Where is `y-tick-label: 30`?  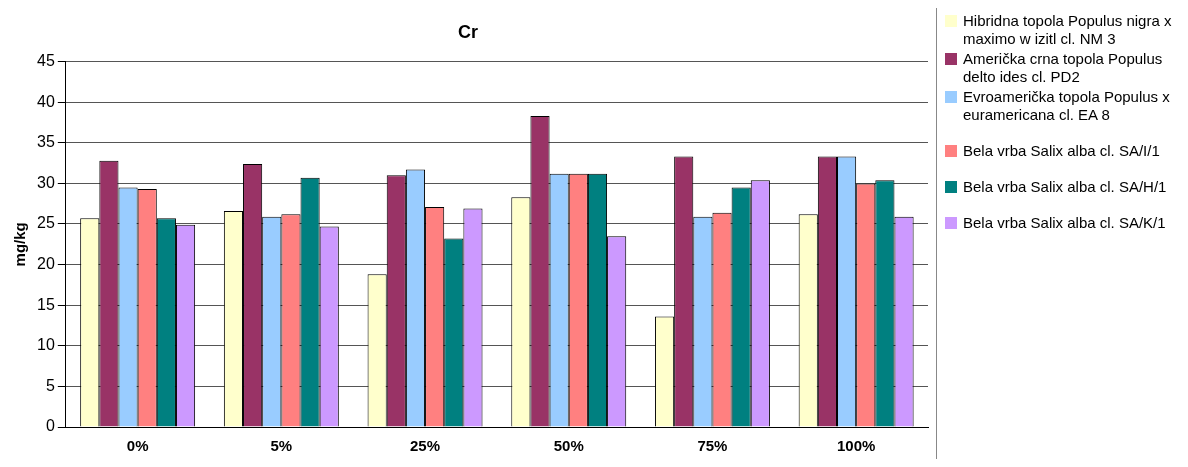
y-tick-label: 30 is located at coordinates (46, 182).